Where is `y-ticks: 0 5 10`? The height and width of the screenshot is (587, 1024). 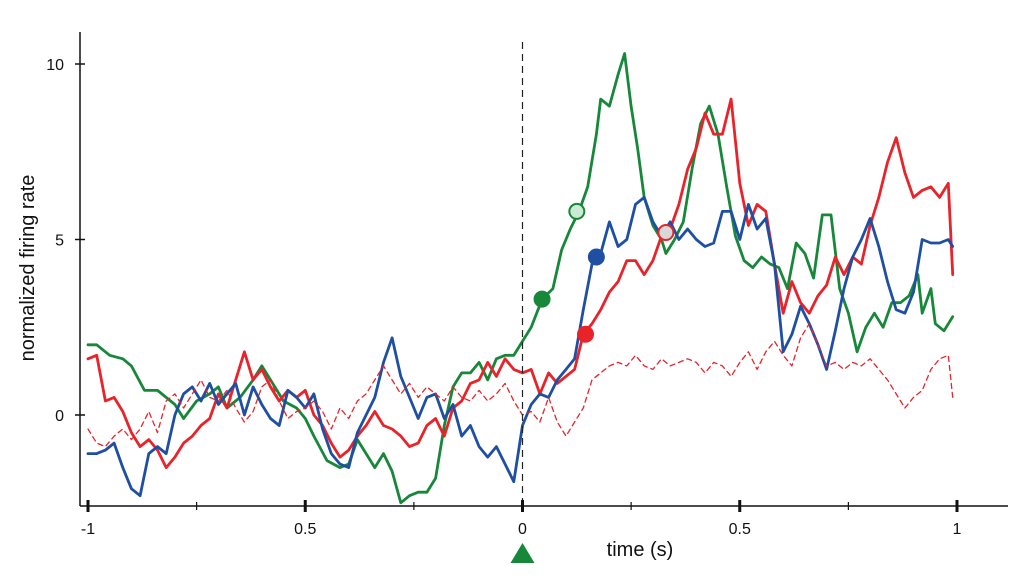 y-ticks: 0 5 10 is located at coordinates (65, 241).